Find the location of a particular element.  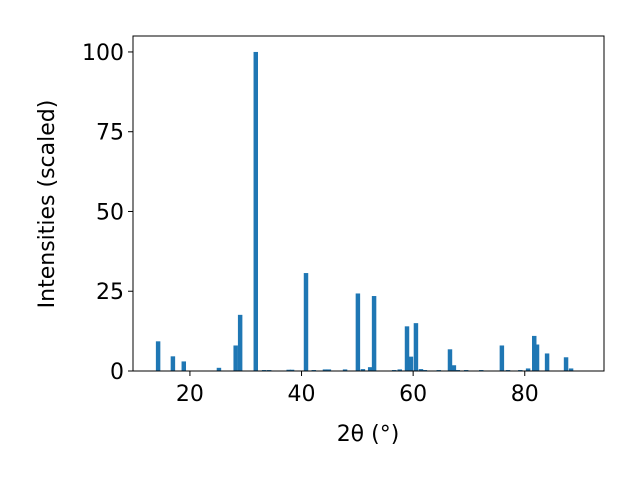

y-axis-label: Intensities (scaled) is located at coordinates (47, 204).